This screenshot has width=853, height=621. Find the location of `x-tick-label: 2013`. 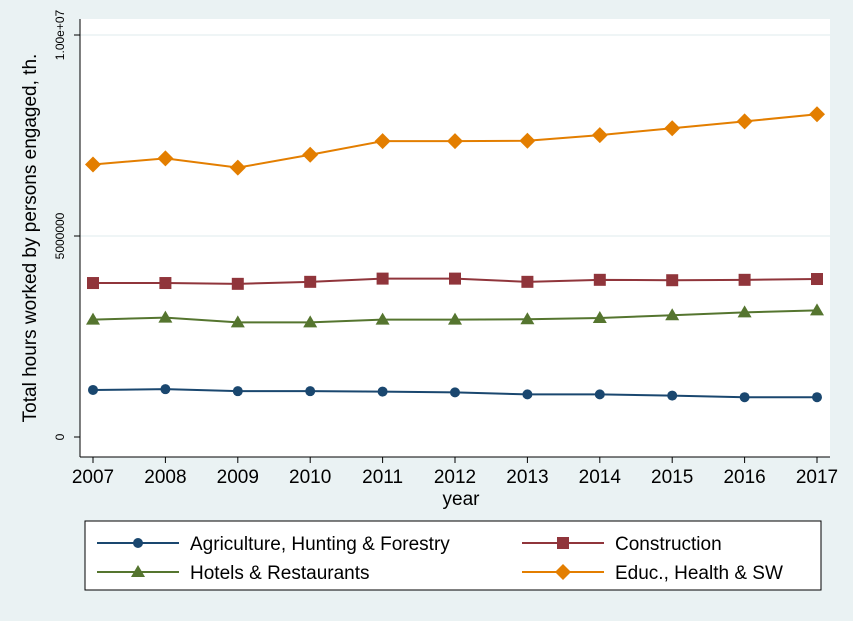

x-tick-label: 2013 is located at coordinates (527, 477).